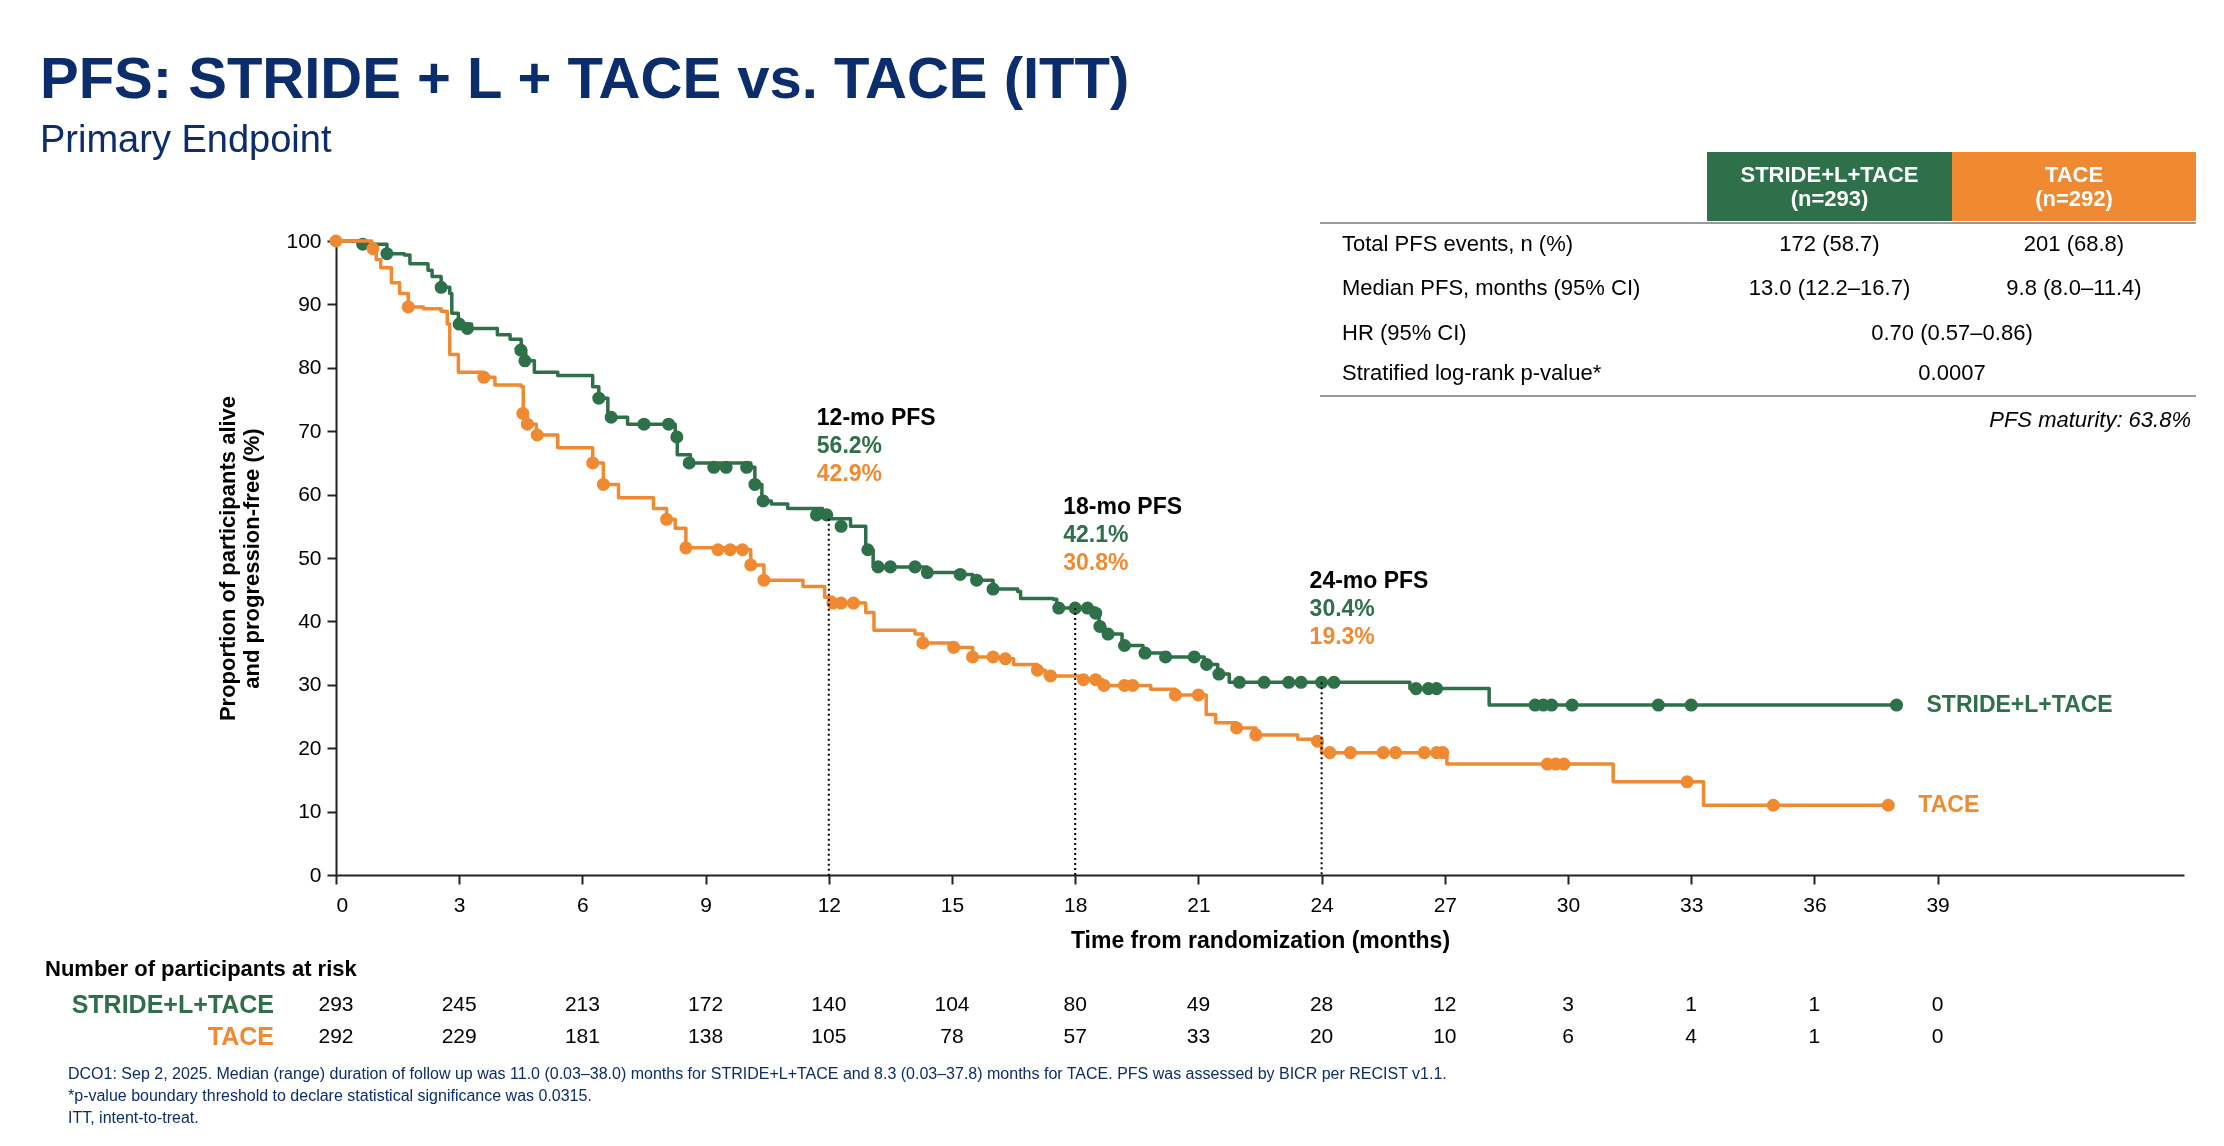 The height and width of the screenshot is (1146, 2224). Describe the element at coordinates (1123, 506) in the screenshot. I see `annotation: 18-mo PFS` at that location.